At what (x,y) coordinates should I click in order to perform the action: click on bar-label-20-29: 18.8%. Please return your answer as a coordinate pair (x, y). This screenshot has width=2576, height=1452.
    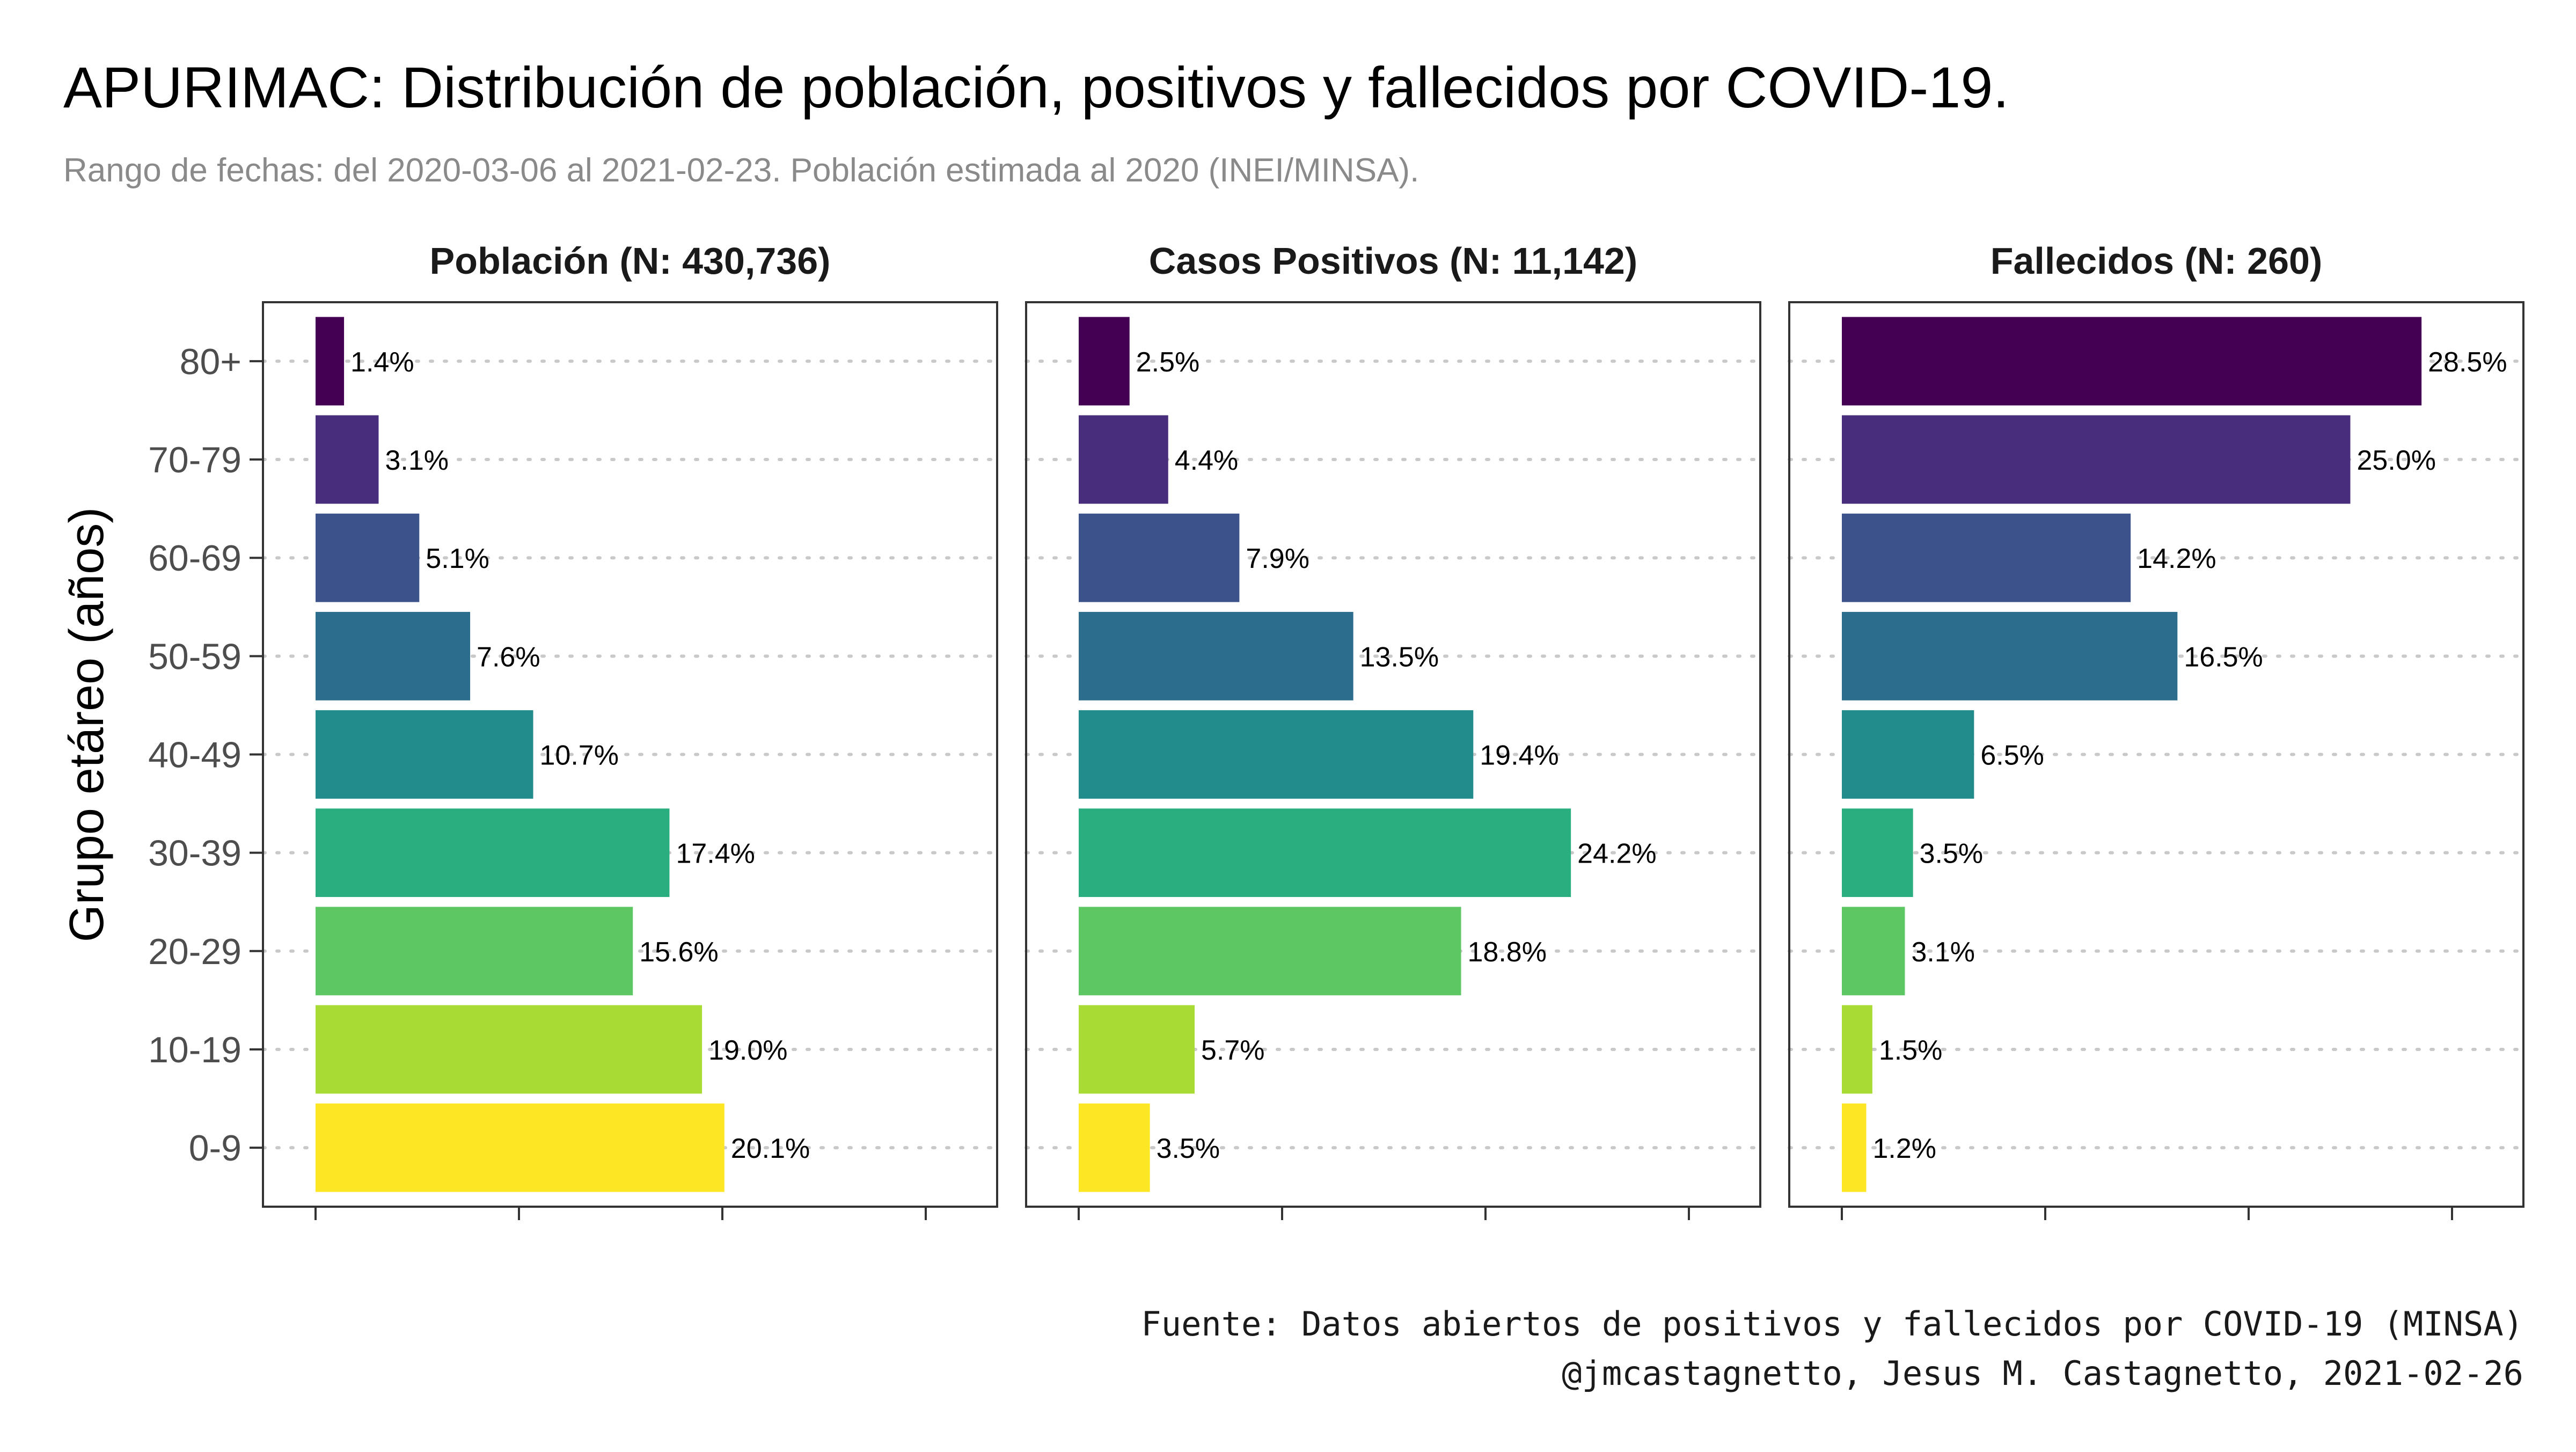
    Looking at the image, I should click on (1507, 952).